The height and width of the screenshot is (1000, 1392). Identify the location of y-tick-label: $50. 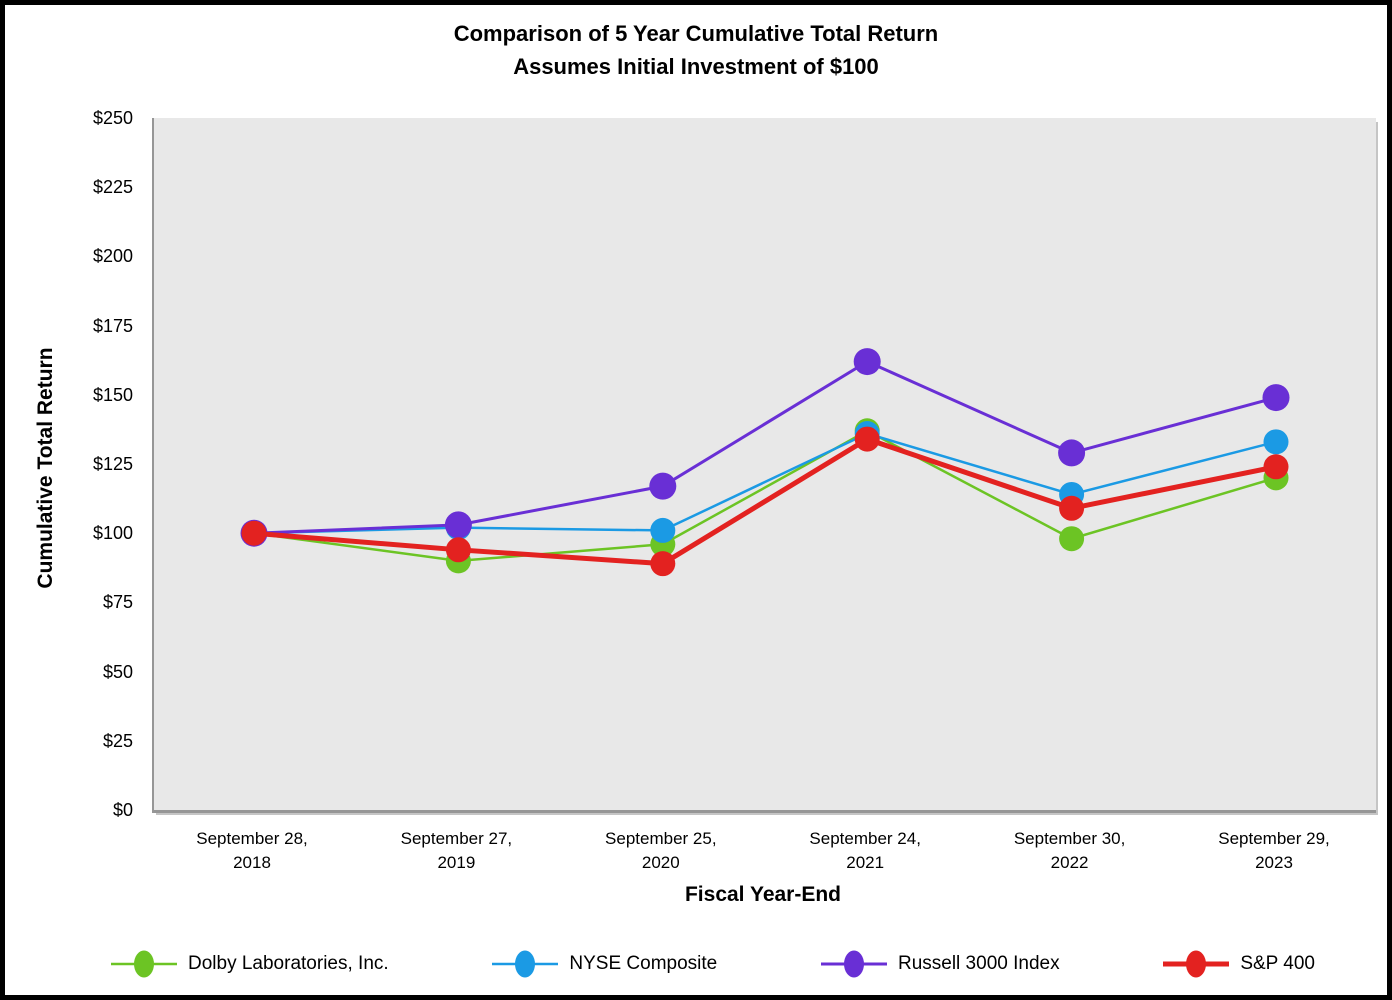
(117, 671).